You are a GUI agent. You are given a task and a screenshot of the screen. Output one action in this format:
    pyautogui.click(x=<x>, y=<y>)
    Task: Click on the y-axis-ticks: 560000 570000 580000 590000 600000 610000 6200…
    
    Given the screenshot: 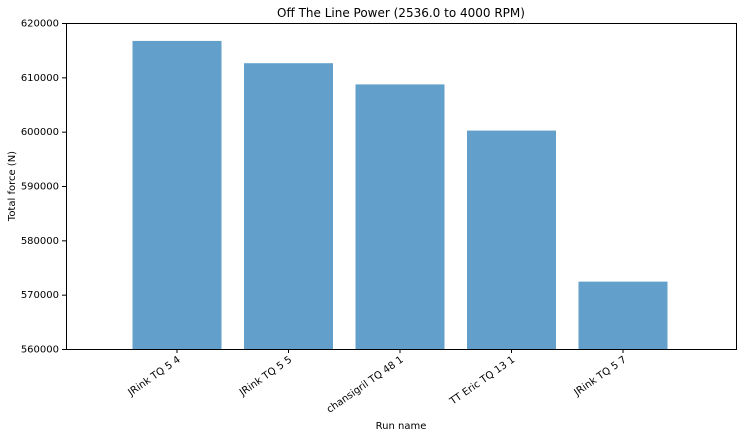 What is the action you would take?
    pyautogui.click(x=43, y=187)
    